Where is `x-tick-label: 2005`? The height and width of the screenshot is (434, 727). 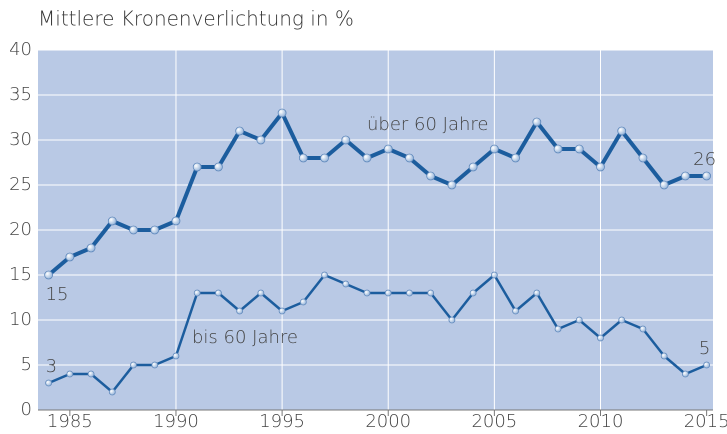
x-tick-label: 2005 is located at coordinates (494, 421).